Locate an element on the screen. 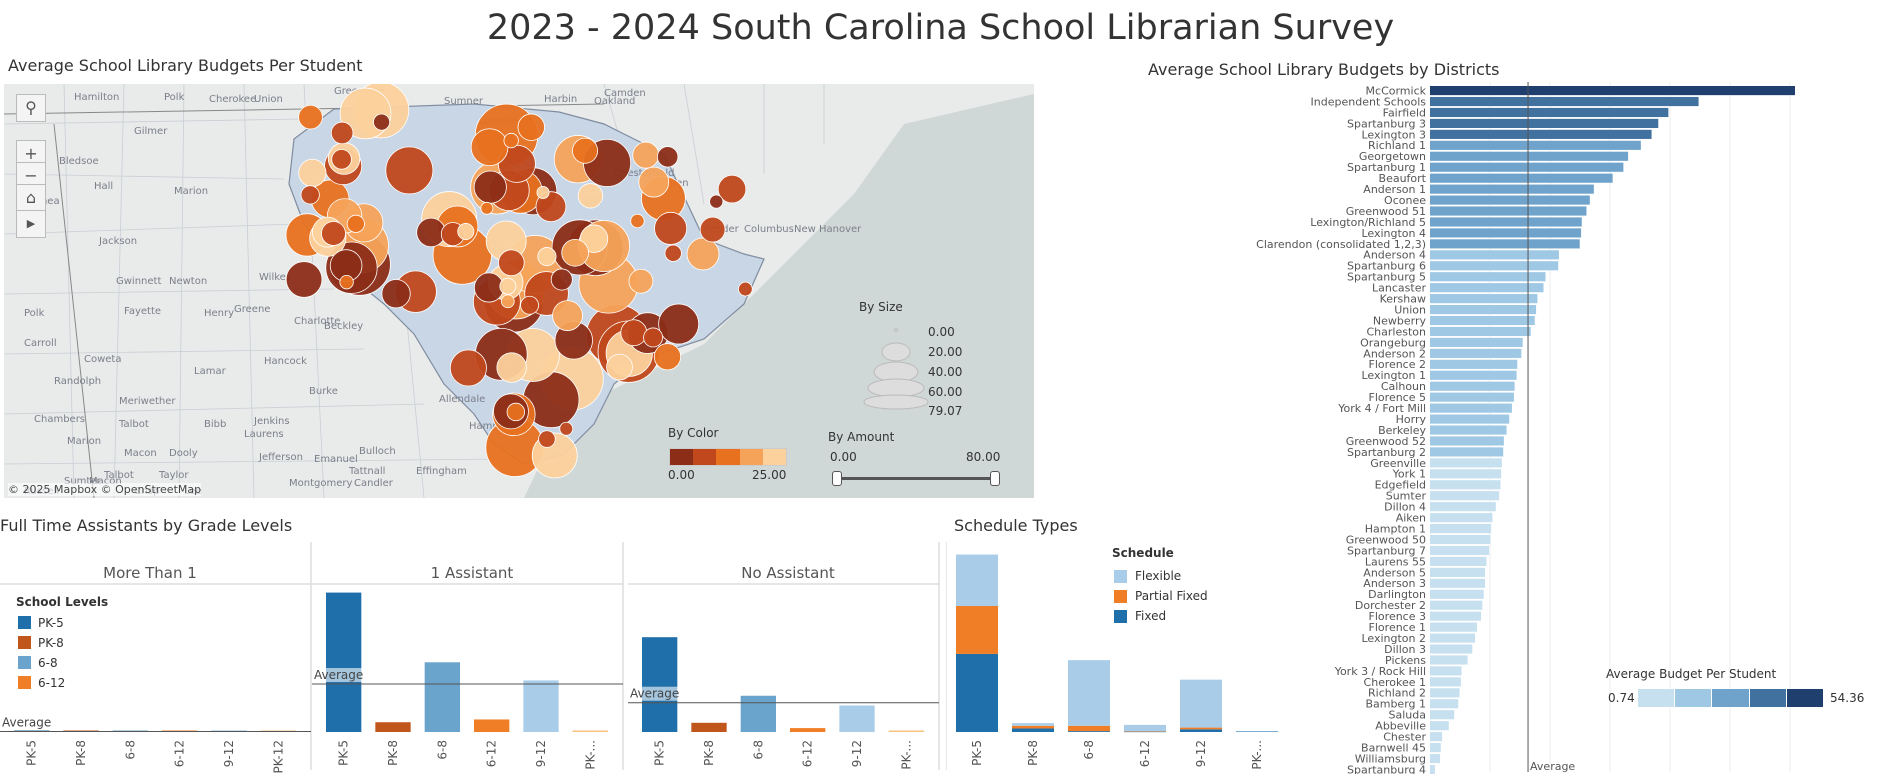 The image size is (1881, 778). place-label: Oakland is located at coordinates (614, 101).